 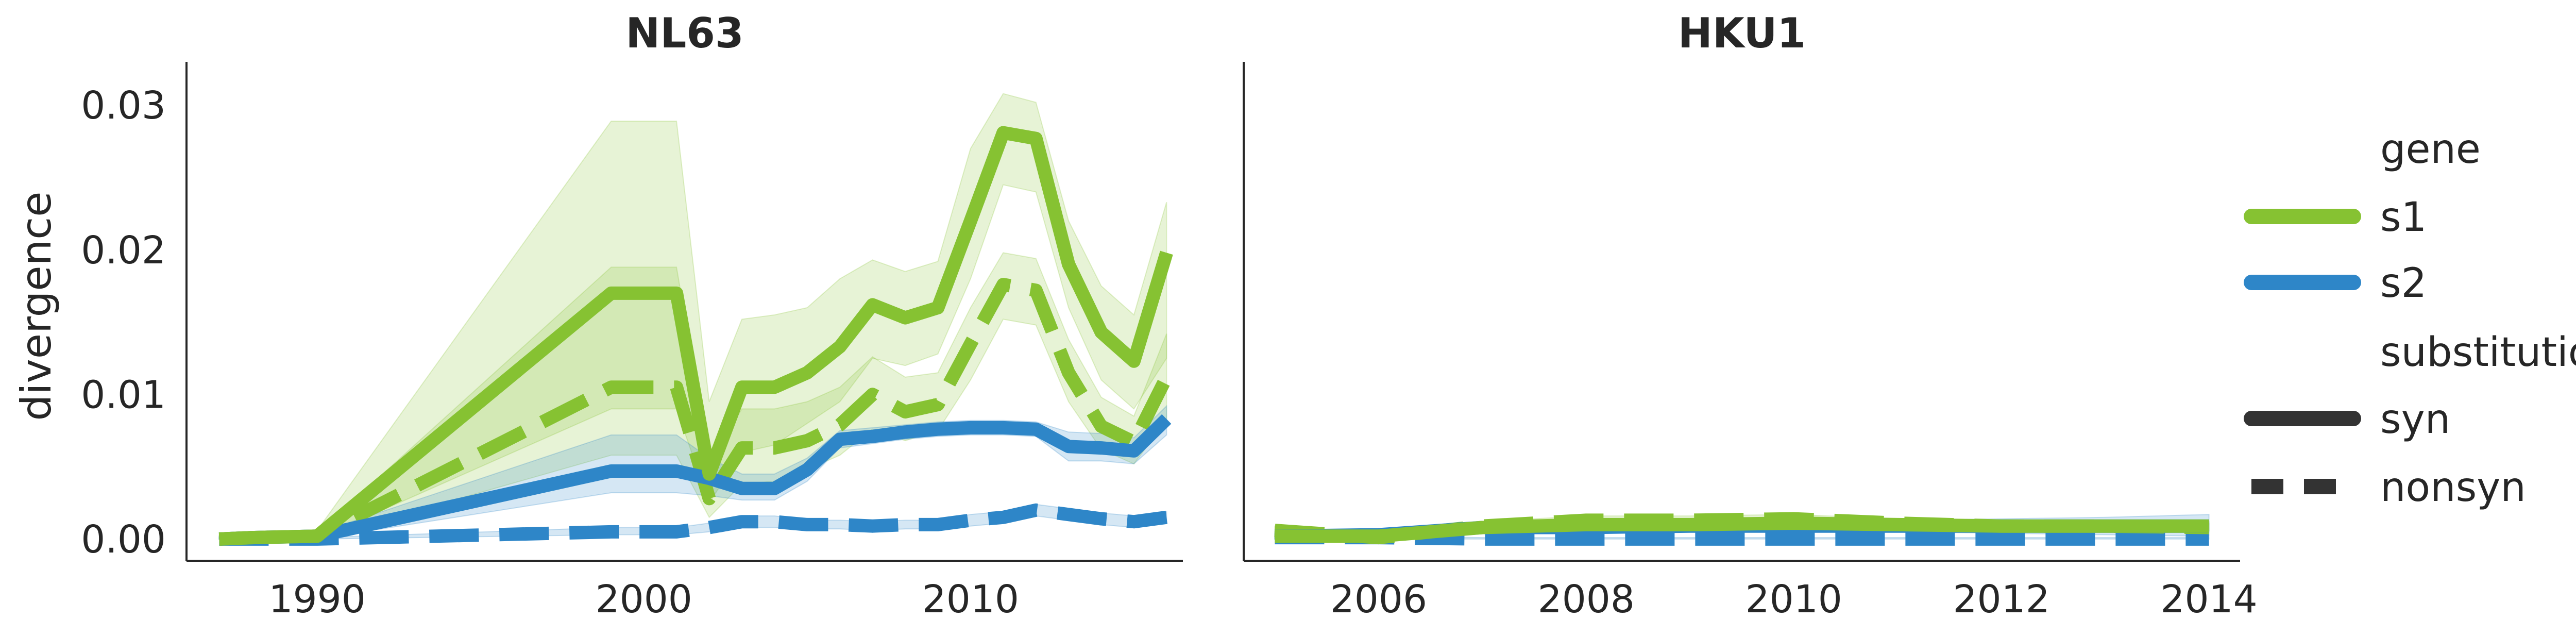 What do you see at coordinates (36, 306) in the screenshot?
I see `y-axis-title: divergence` at bounding box center [36, 306].